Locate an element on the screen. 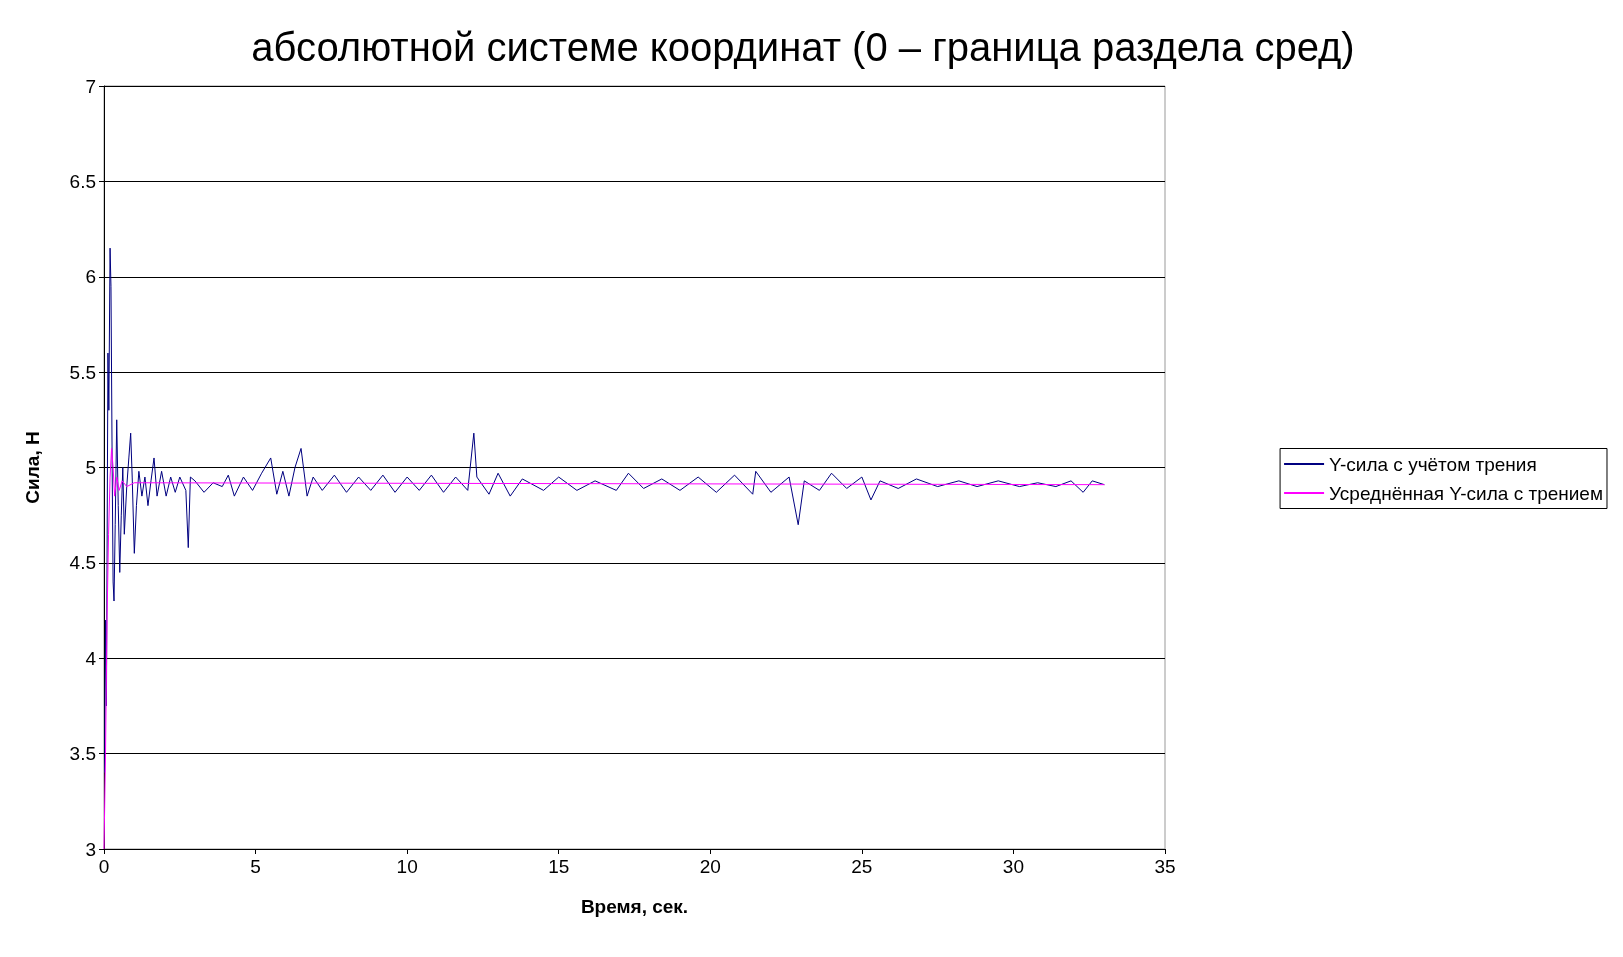 The width and height of the screenshot is (1623, 957). y-tick-label: 6 is located at coordinates (90, 277).